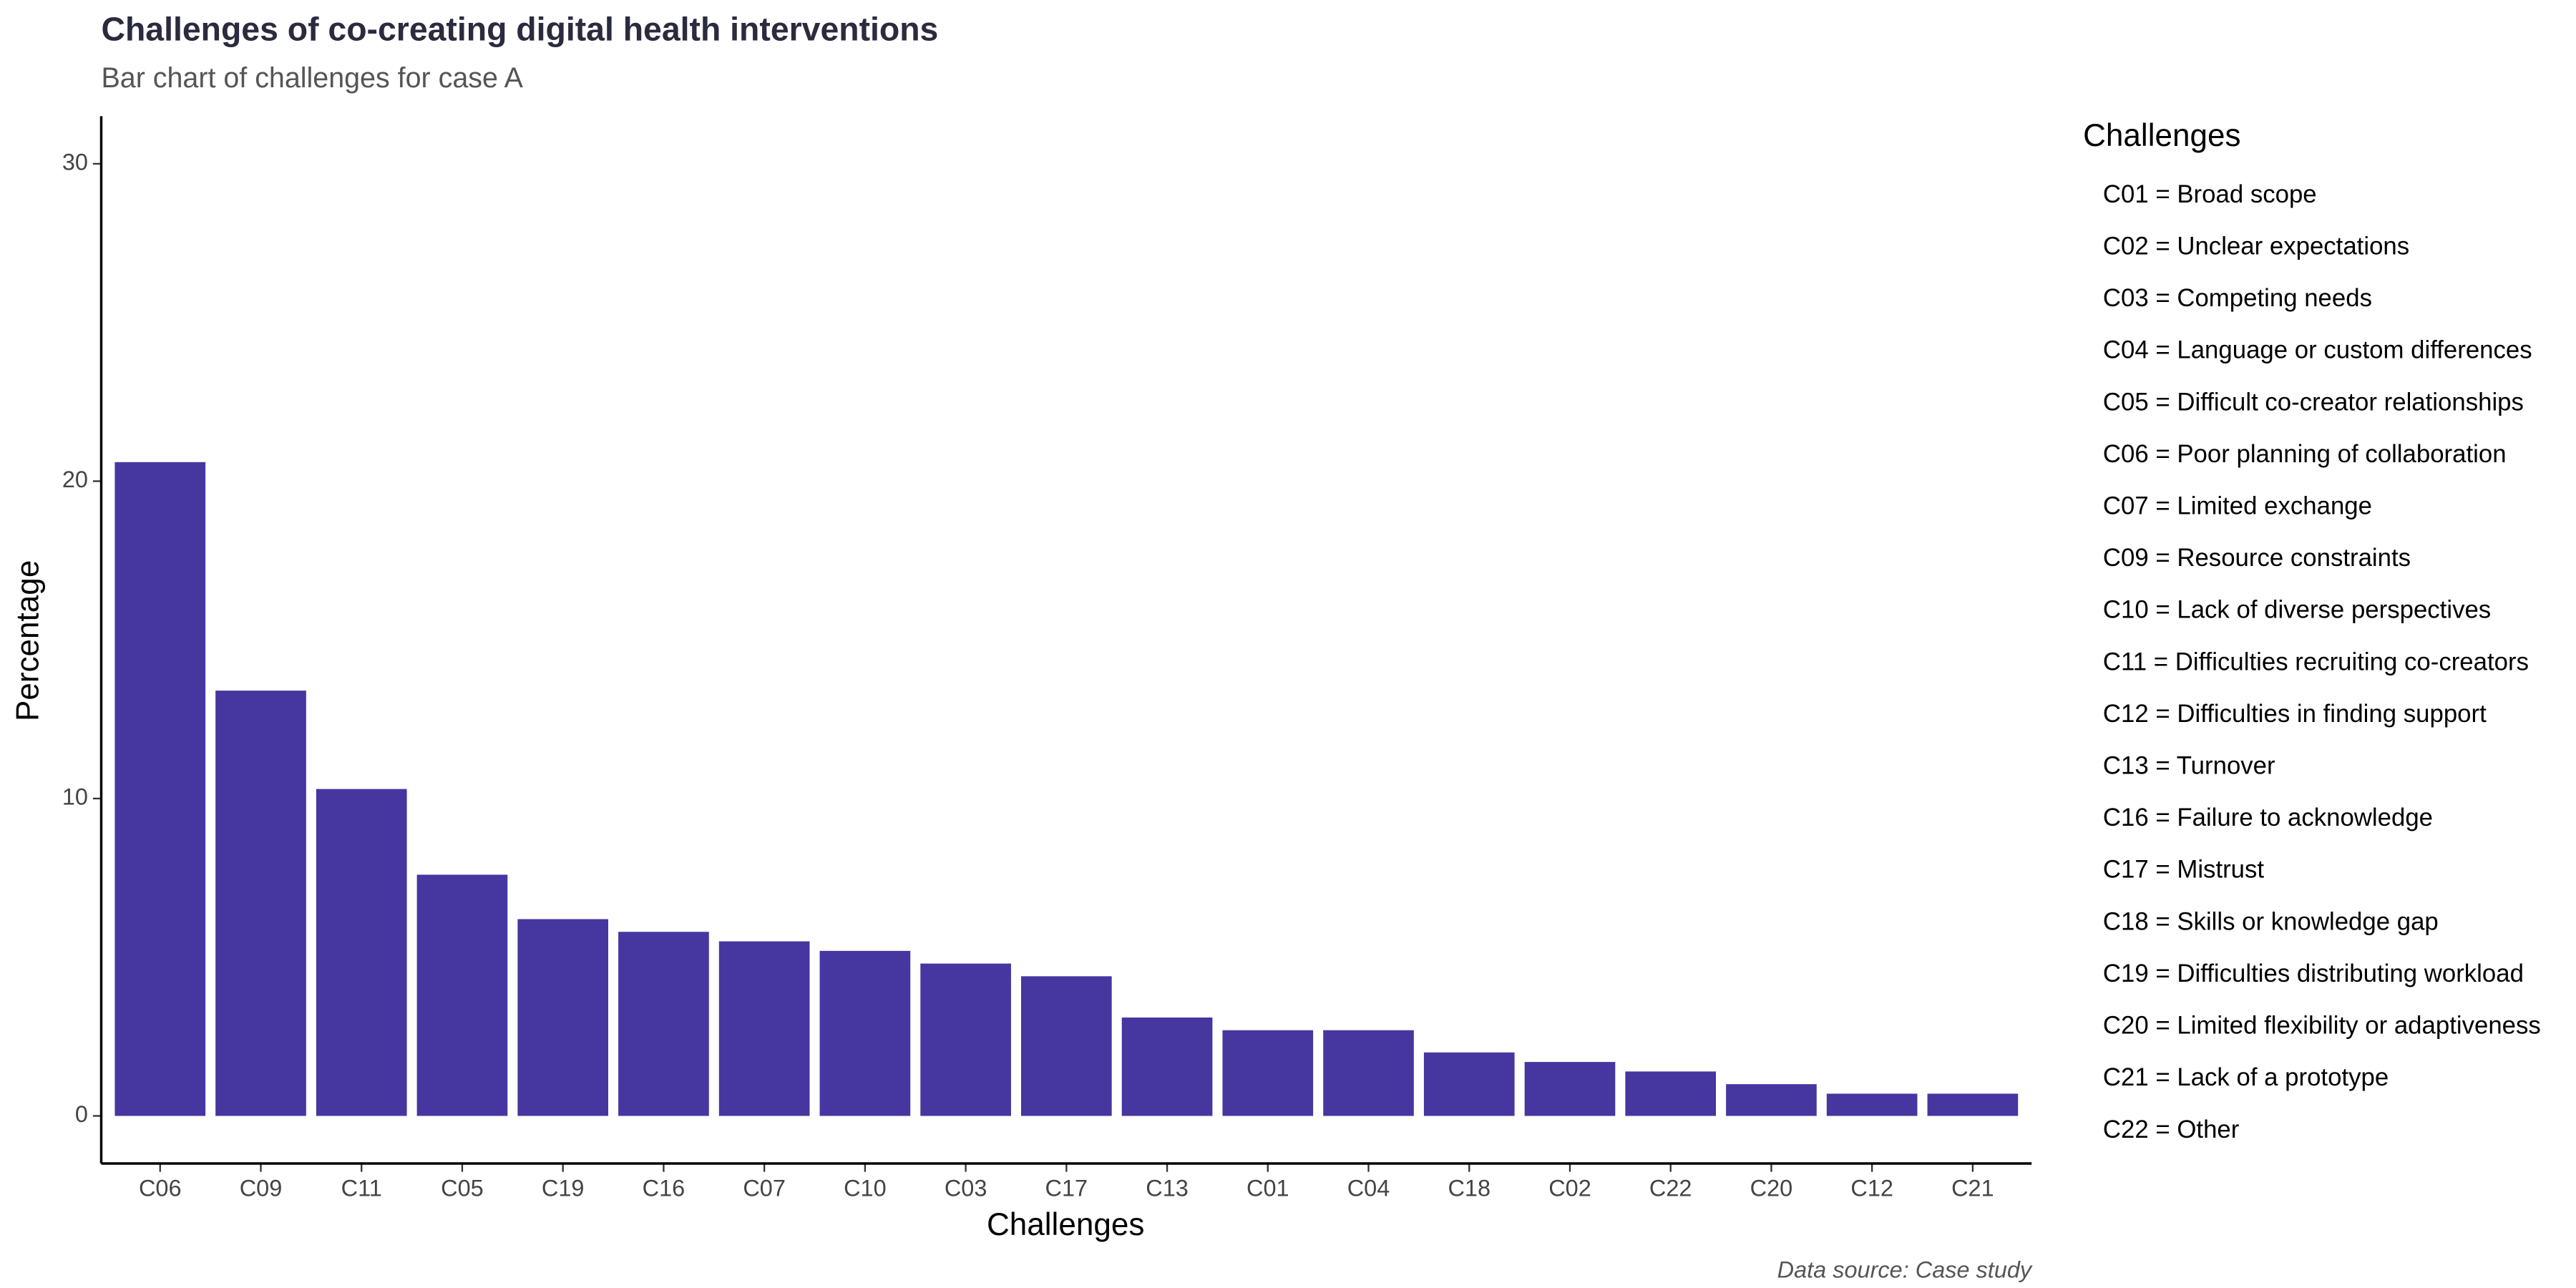 This screenshot has width=2576, height=1288. Describe the element at coordinates (2297, 610) in the screenshot. I see `legend-item: C10 = Lack of diverse perspectives` at that location.